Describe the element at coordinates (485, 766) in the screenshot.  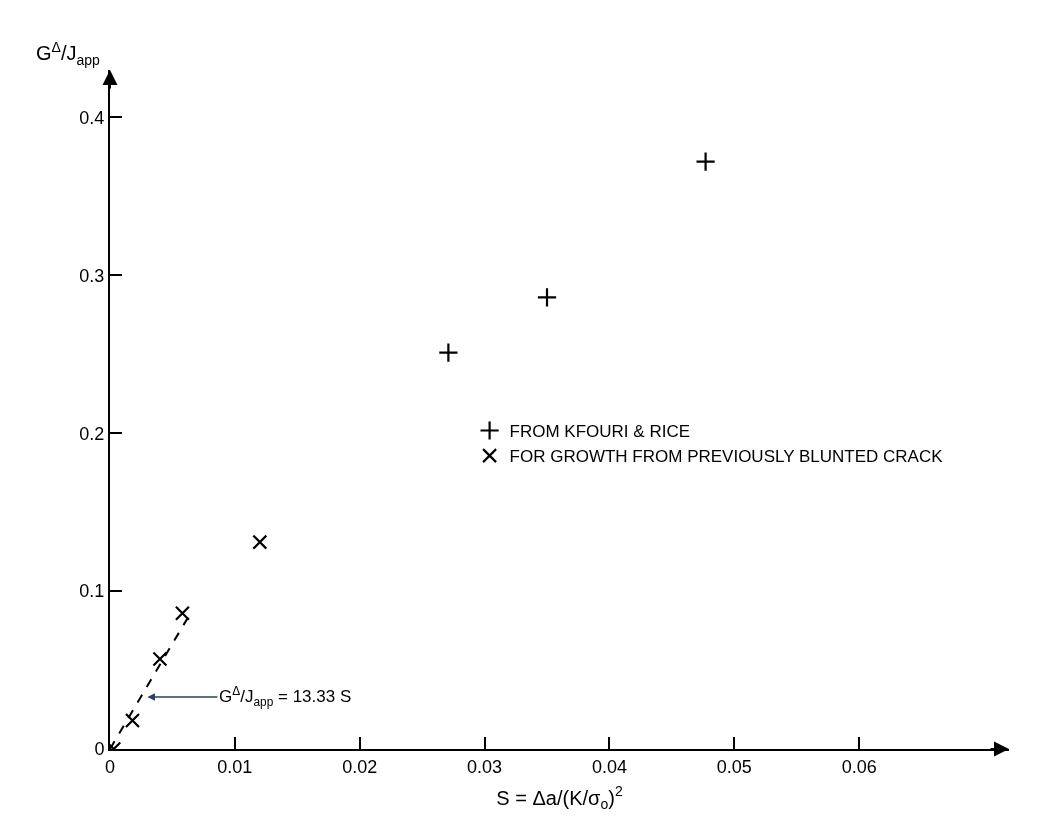
I see `x-tick-label: 0.03` at that location.